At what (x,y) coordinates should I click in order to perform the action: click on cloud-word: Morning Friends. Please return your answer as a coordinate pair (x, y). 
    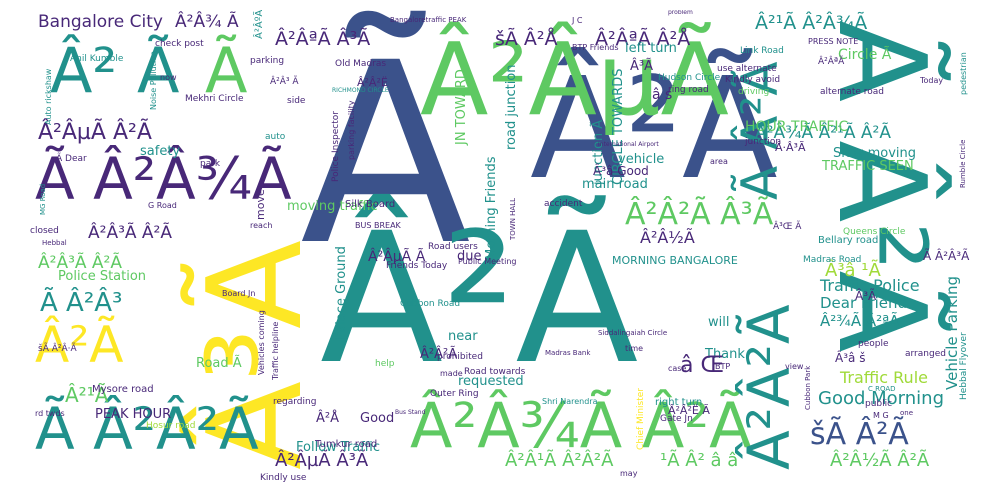
    Looking at the image, I should click on (491, 208).